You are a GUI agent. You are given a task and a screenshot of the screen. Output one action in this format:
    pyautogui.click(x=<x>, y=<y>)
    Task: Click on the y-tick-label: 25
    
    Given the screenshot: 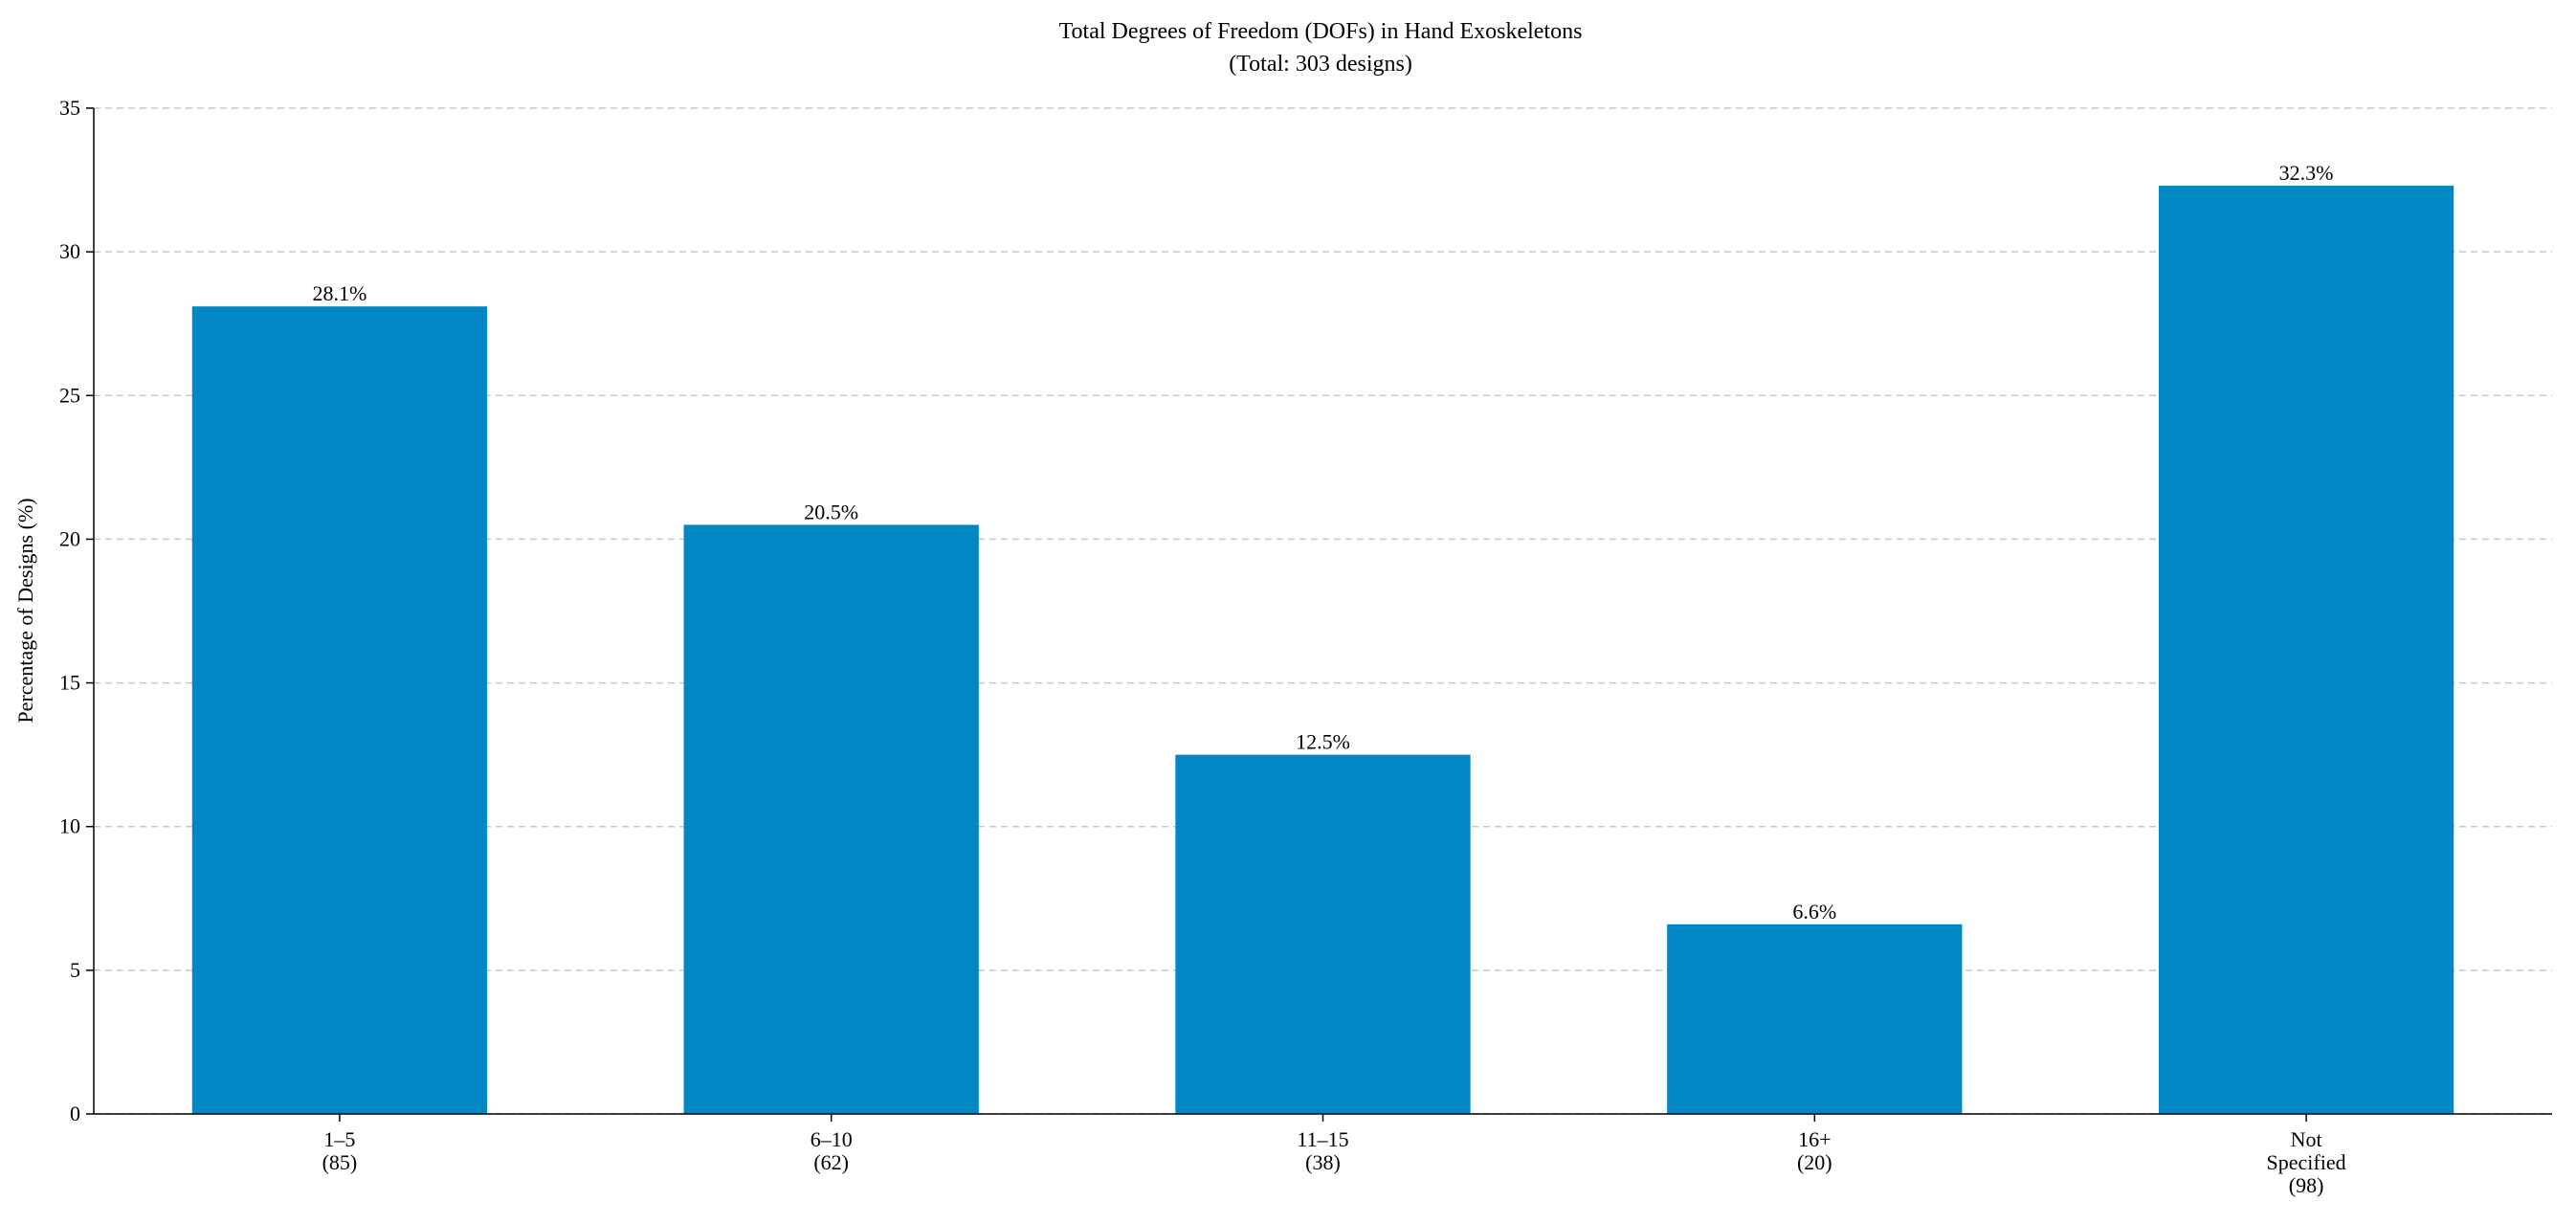 What is the action you would take?
    pyautogui.click(x=69, y=395)
    